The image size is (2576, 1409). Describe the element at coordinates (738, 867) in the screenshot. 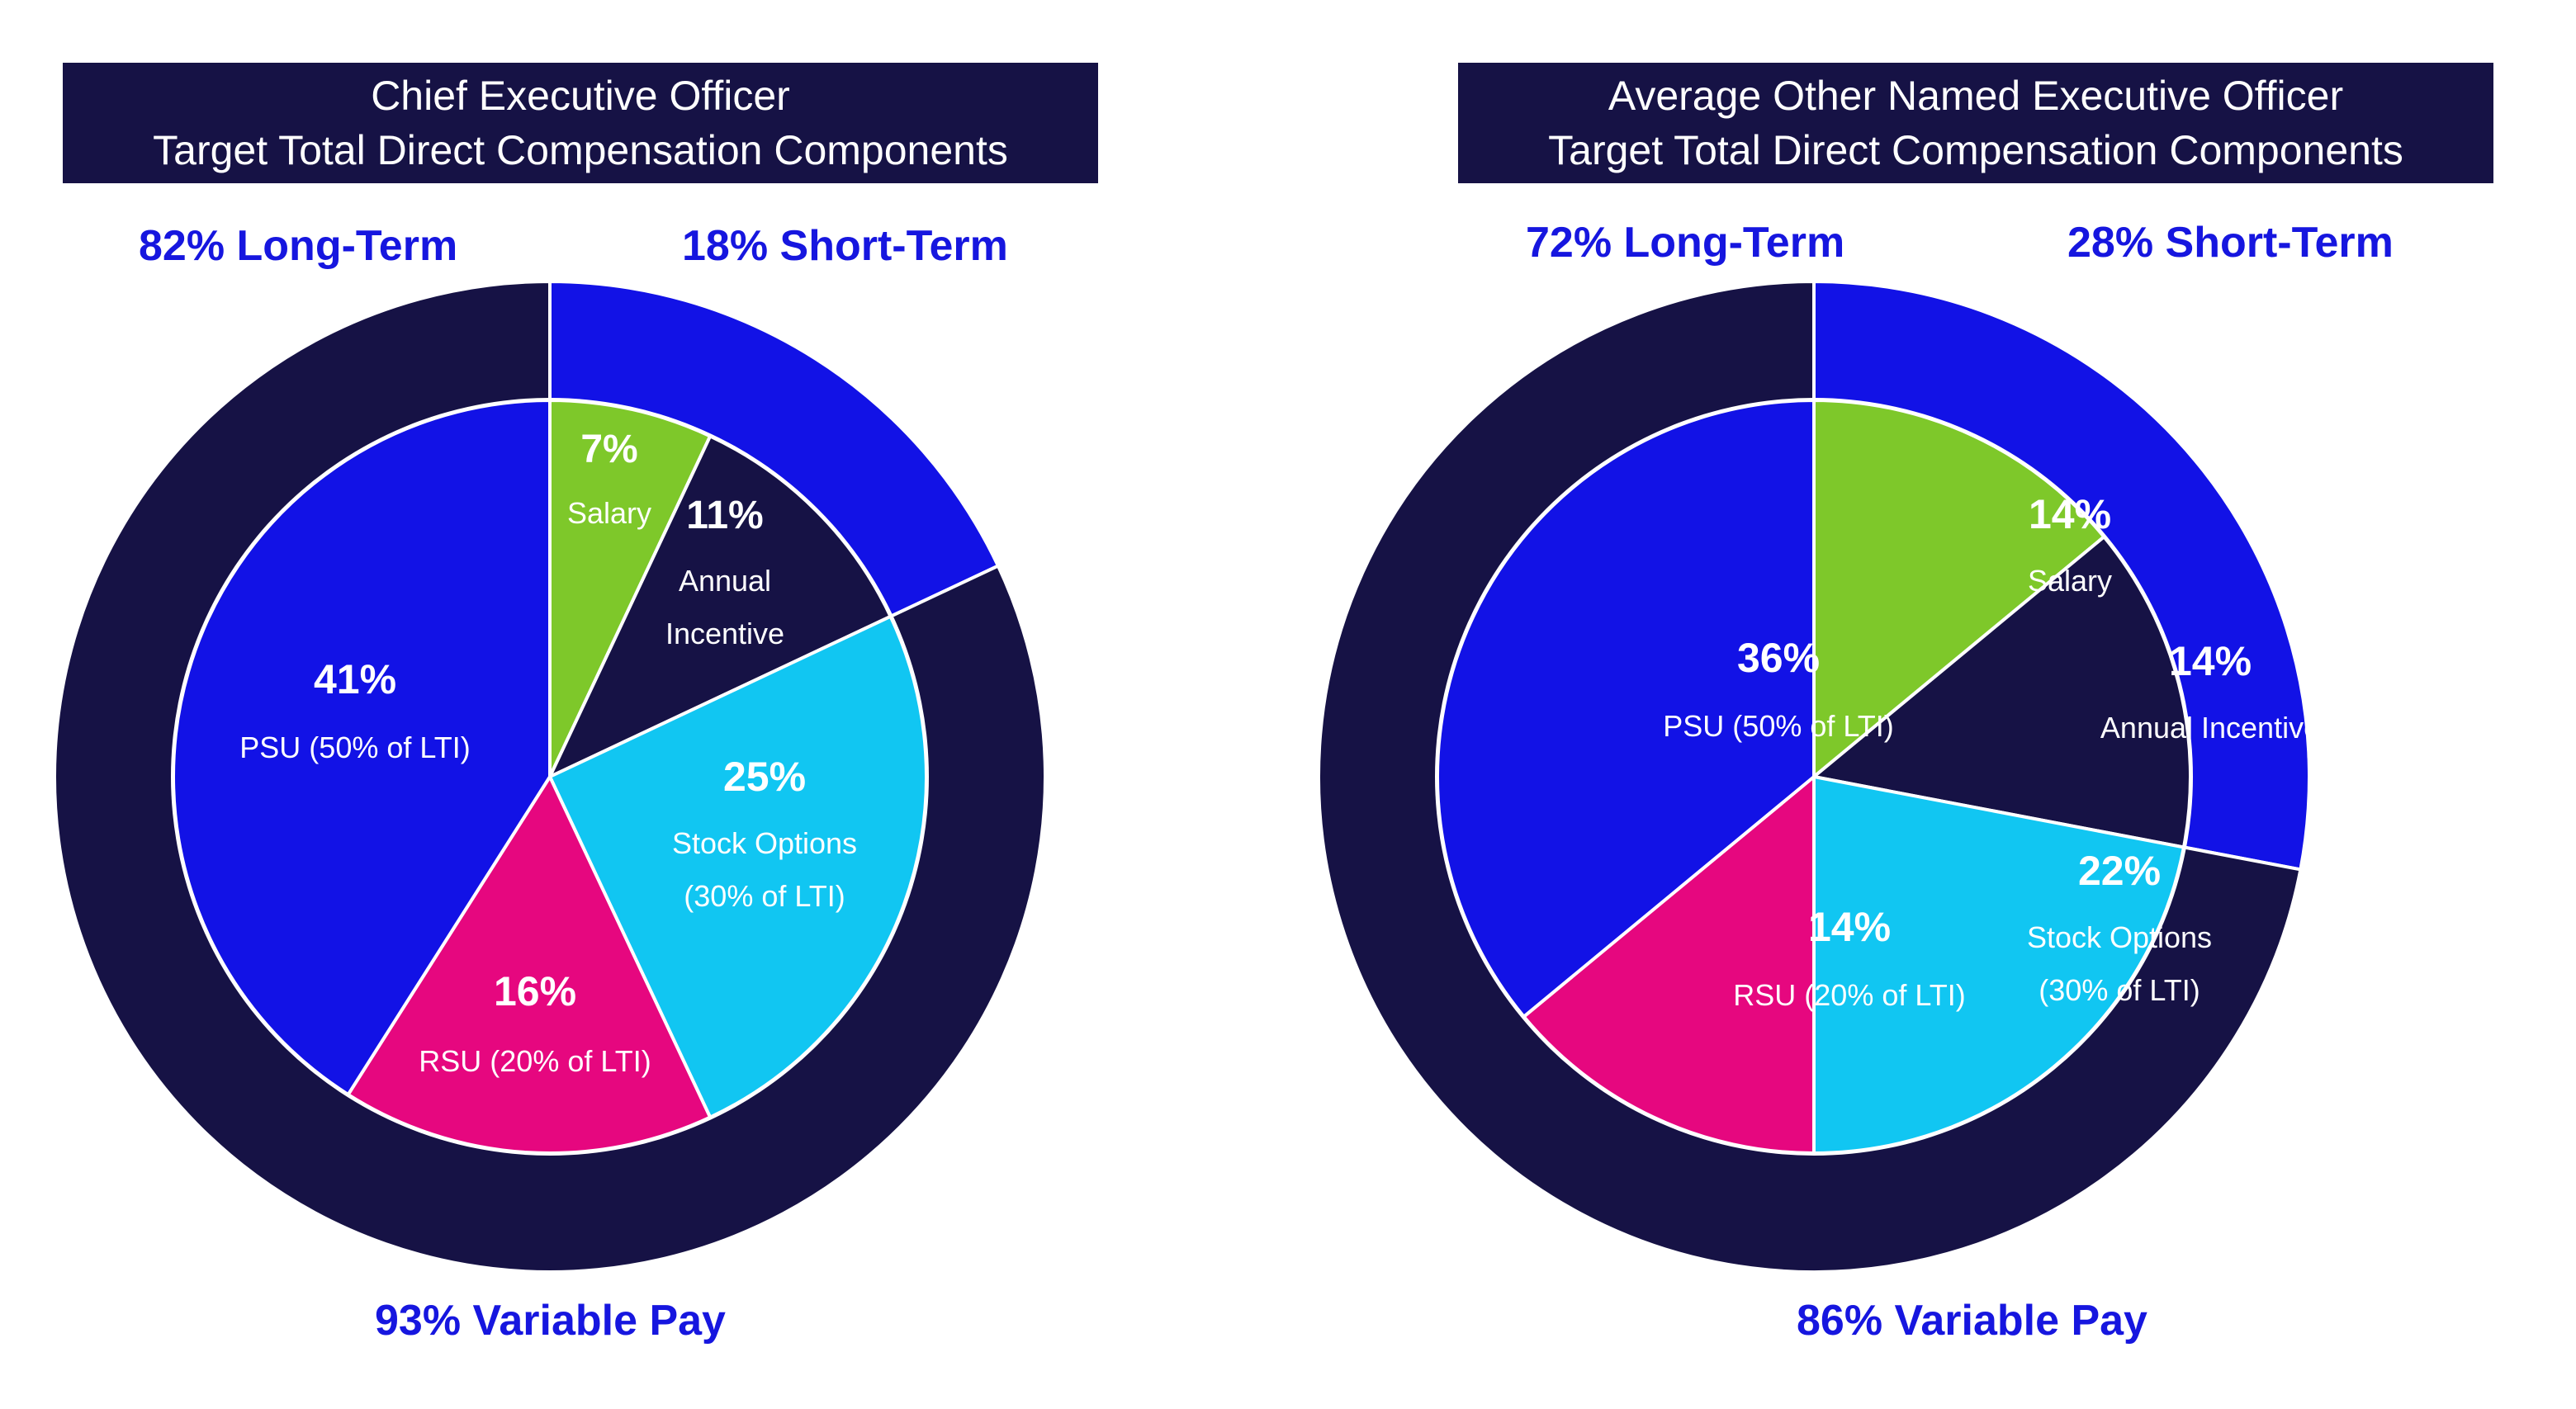

I see `ceo-slice-stock-options` at that location.